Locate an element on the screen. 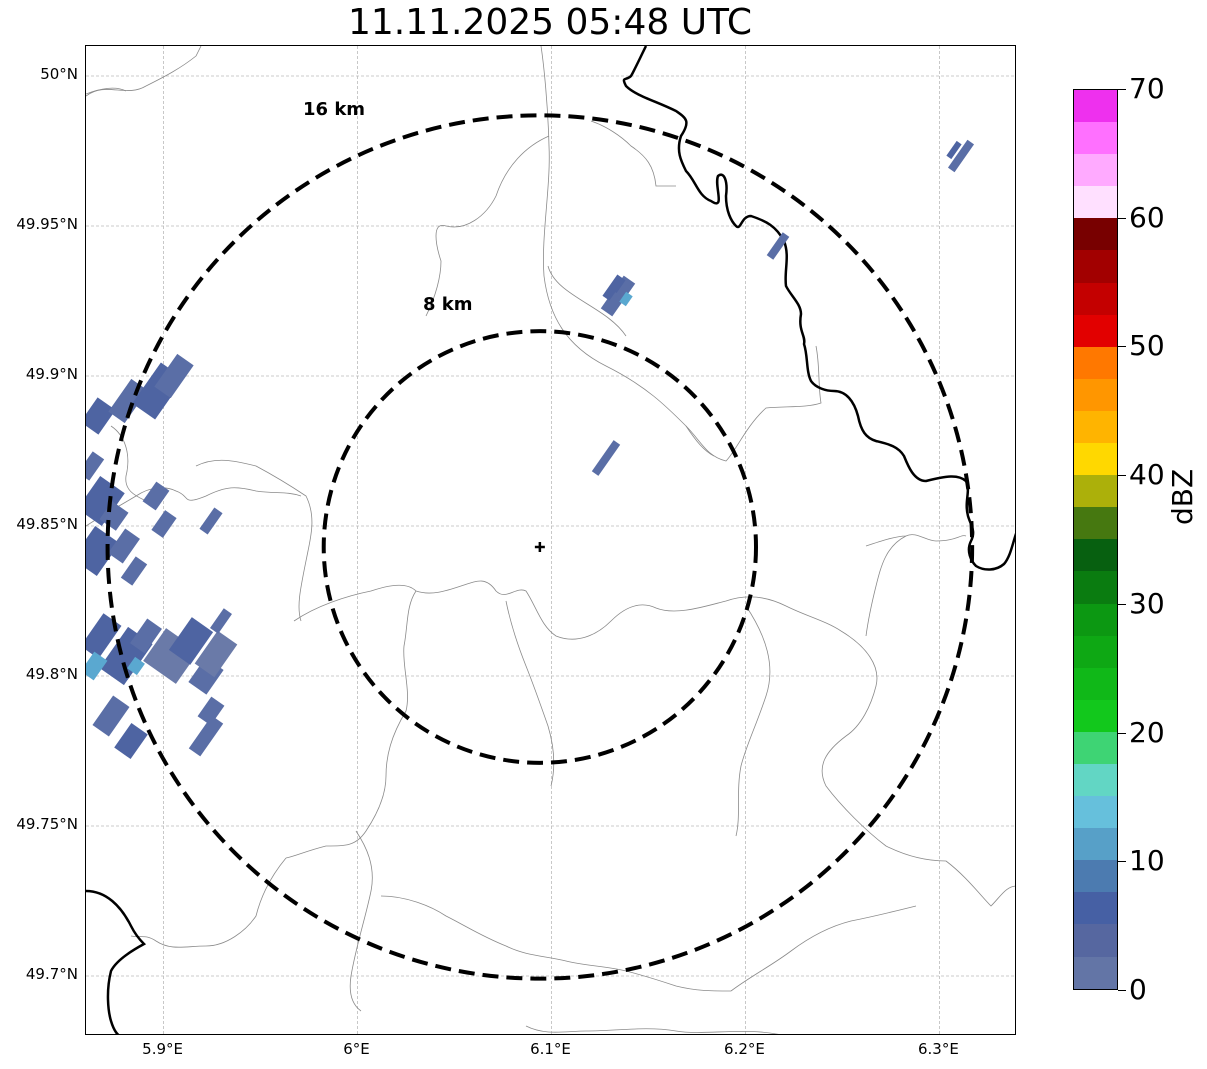 This screenshot has height=1069, width=1207. lat-tick-label: 50°N is located at coordinates (59, 74).